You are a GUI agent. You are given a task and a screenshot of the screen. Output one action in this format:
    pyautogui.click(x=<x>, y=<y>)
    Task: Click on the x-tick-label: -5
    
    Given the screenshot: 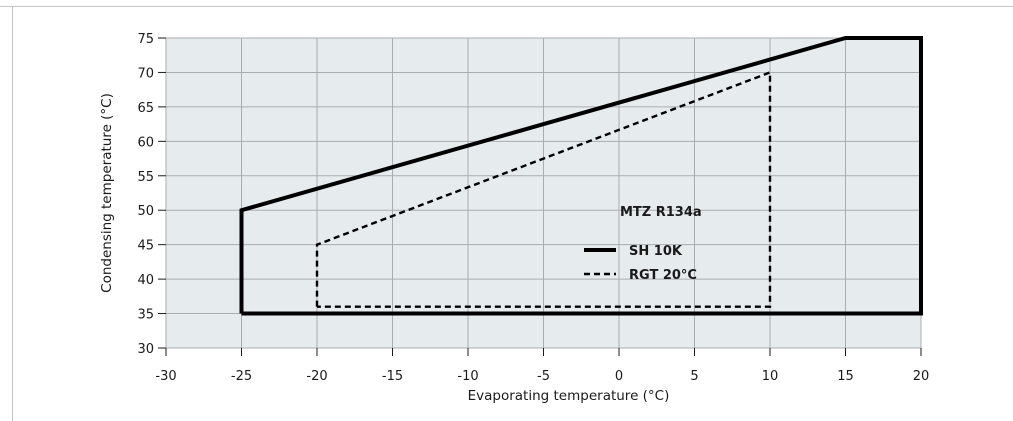 What is the action you would take?
    pyautogui.click(x=543, y=376)
    